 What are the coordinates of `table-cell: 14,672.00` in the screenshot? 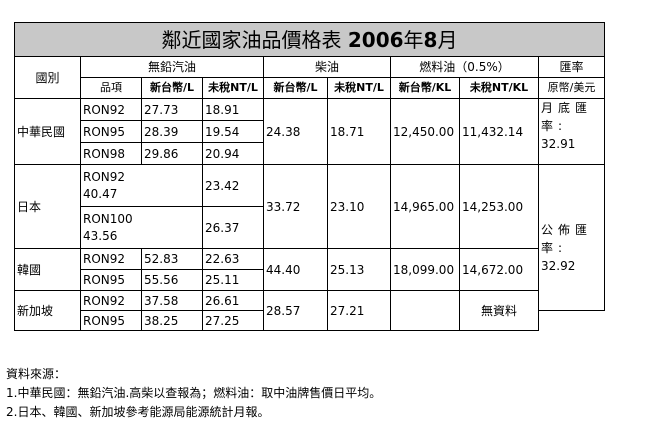 It's located at (499, 269).